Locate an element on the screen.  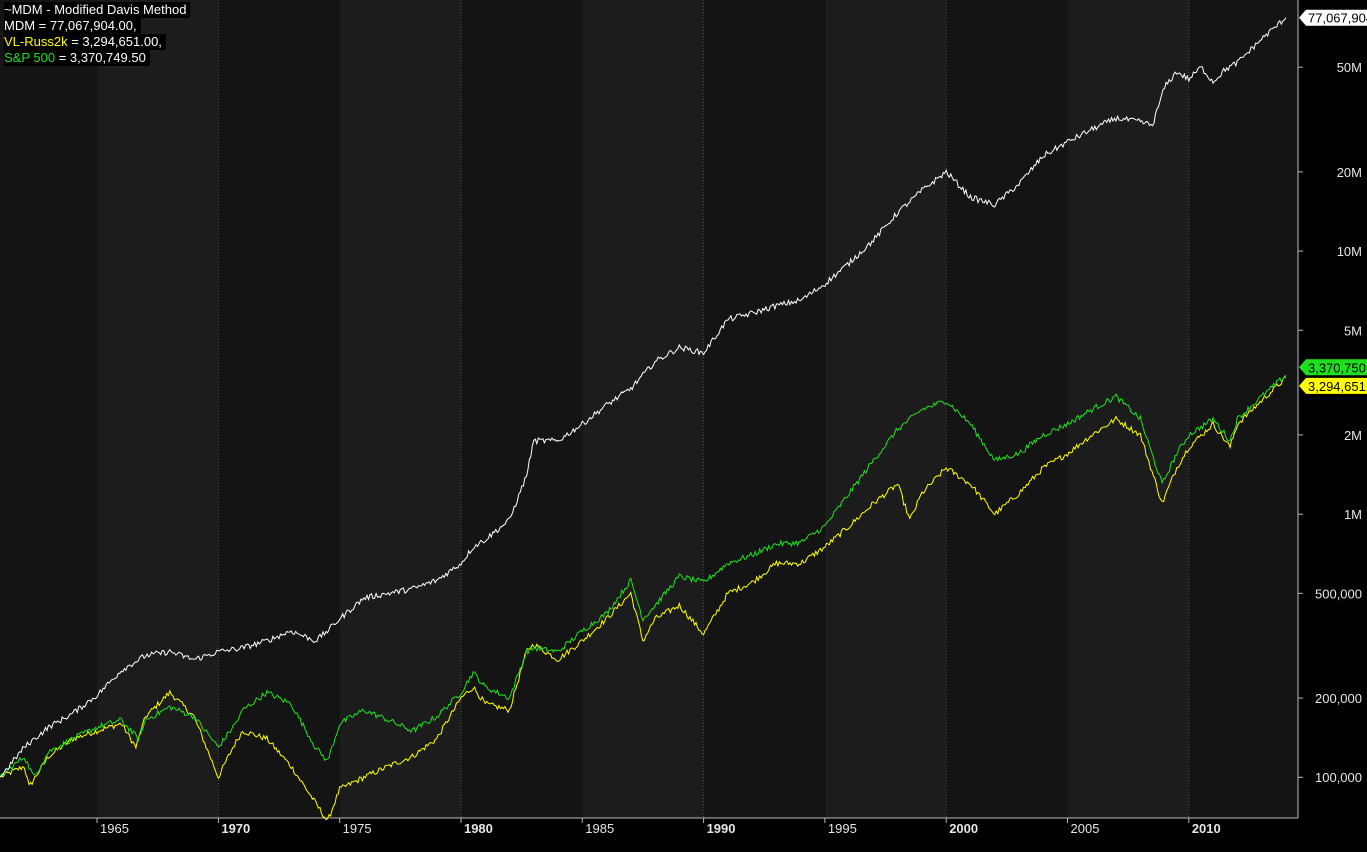
x-tick-label: 1995 is located at coordinates (842, 828).